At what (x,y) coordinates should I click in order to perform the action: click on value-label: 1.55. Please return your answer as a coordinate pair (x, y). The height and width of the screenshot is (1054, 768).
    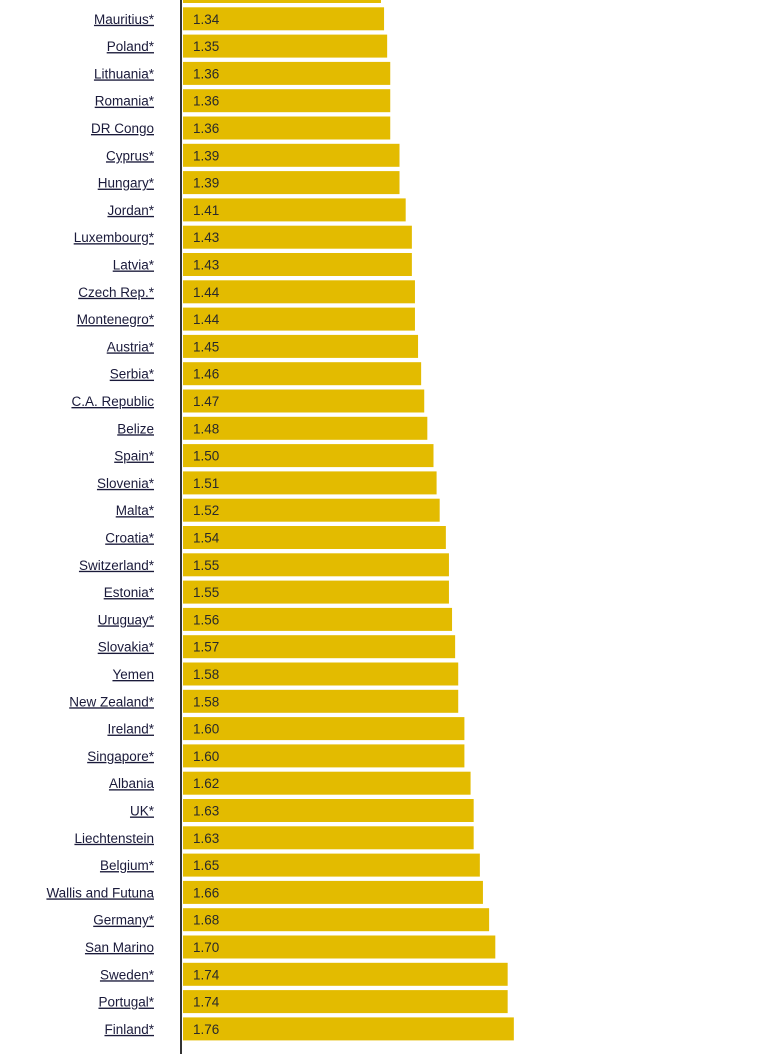
    Looking at the image, I should click on (206, 592).